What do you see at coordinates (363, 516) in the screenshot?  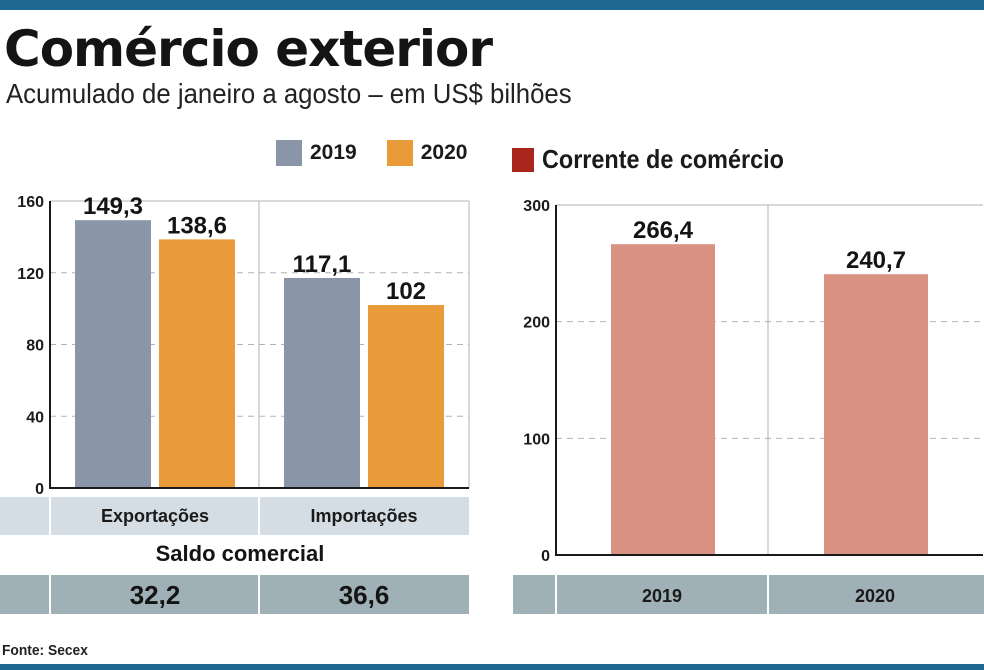 I see `category-label: Importações` at bounding box center [363, 516].